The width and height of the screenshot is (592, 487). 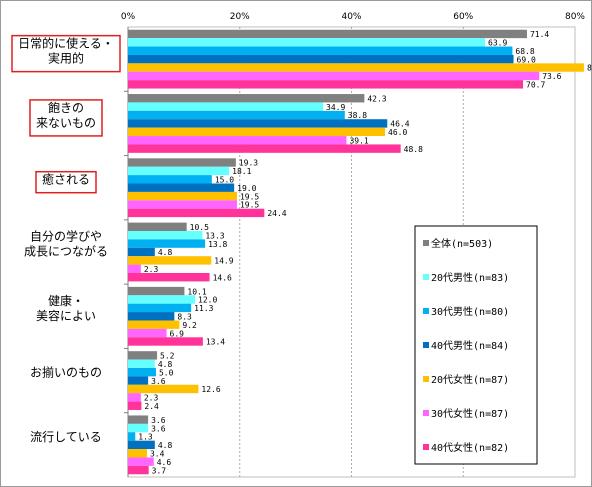 What do you see at coordinates (166, 372) in the screenshot?
I see `data-label: 5.0` at bounding box center [166, 372].